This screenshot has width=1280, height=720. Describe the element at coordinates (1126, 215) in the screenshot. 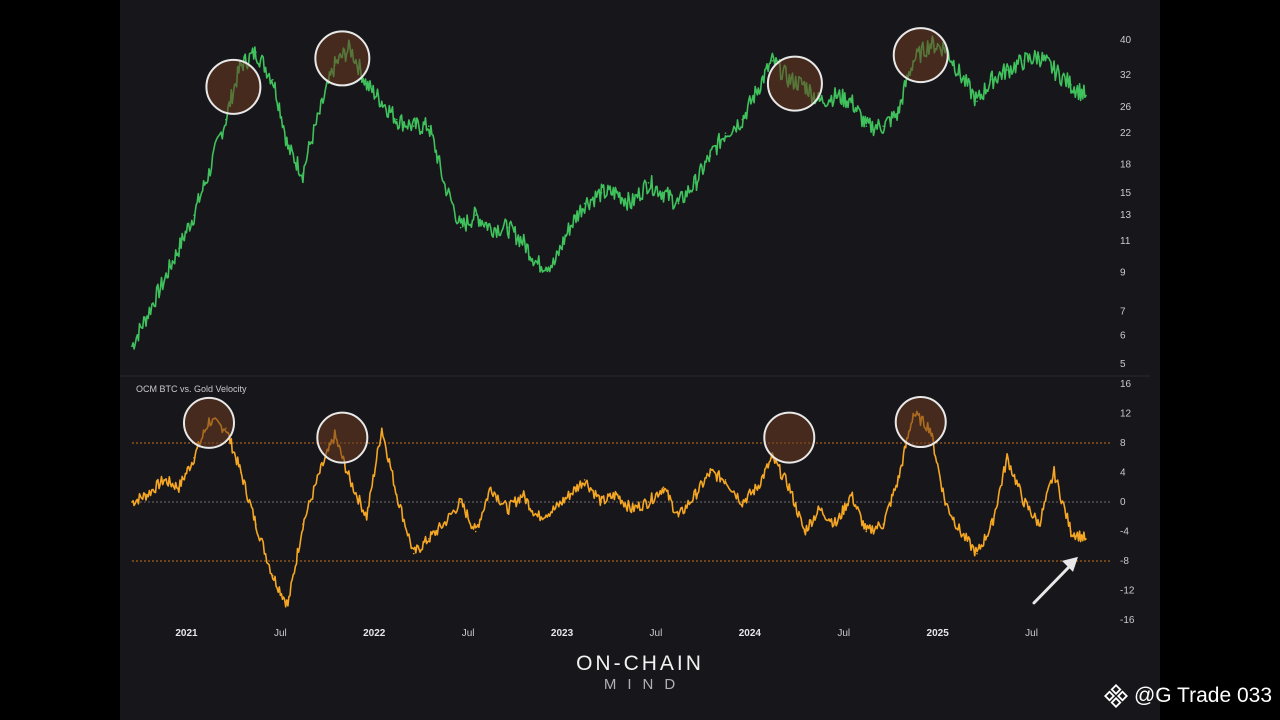

I see `top-y-tick-label: 13` at that location.